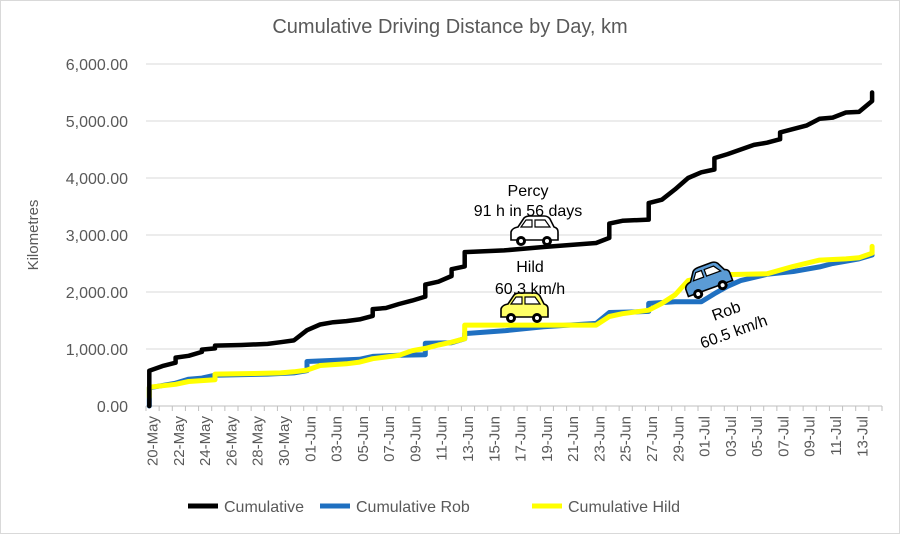 This screenshot has height=539, width=900. Describe the element at coordinates (310, 439) in the screenshot. I see `x-tick-label: 01-Jun` at that location.